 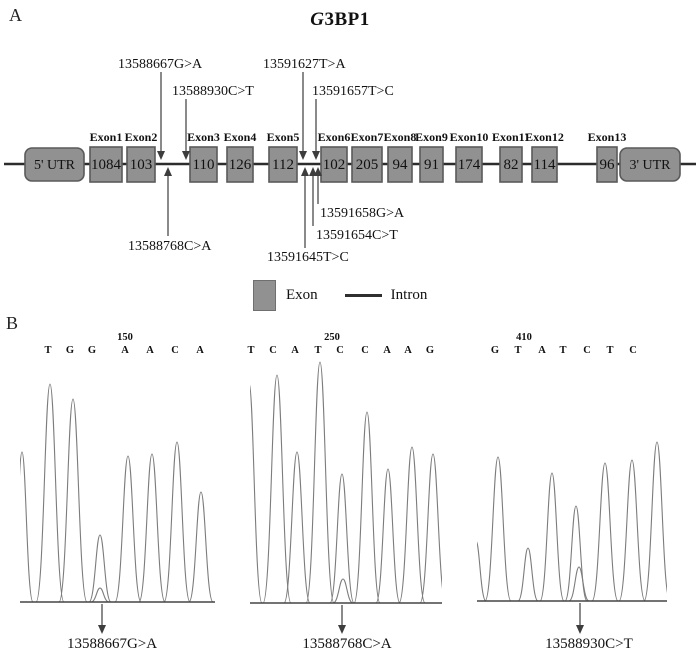 What do you see at coordinates (304, 64) in the screenshot?
I see `mutation-label: 13591627T>A` at bounding box center [304, 64].